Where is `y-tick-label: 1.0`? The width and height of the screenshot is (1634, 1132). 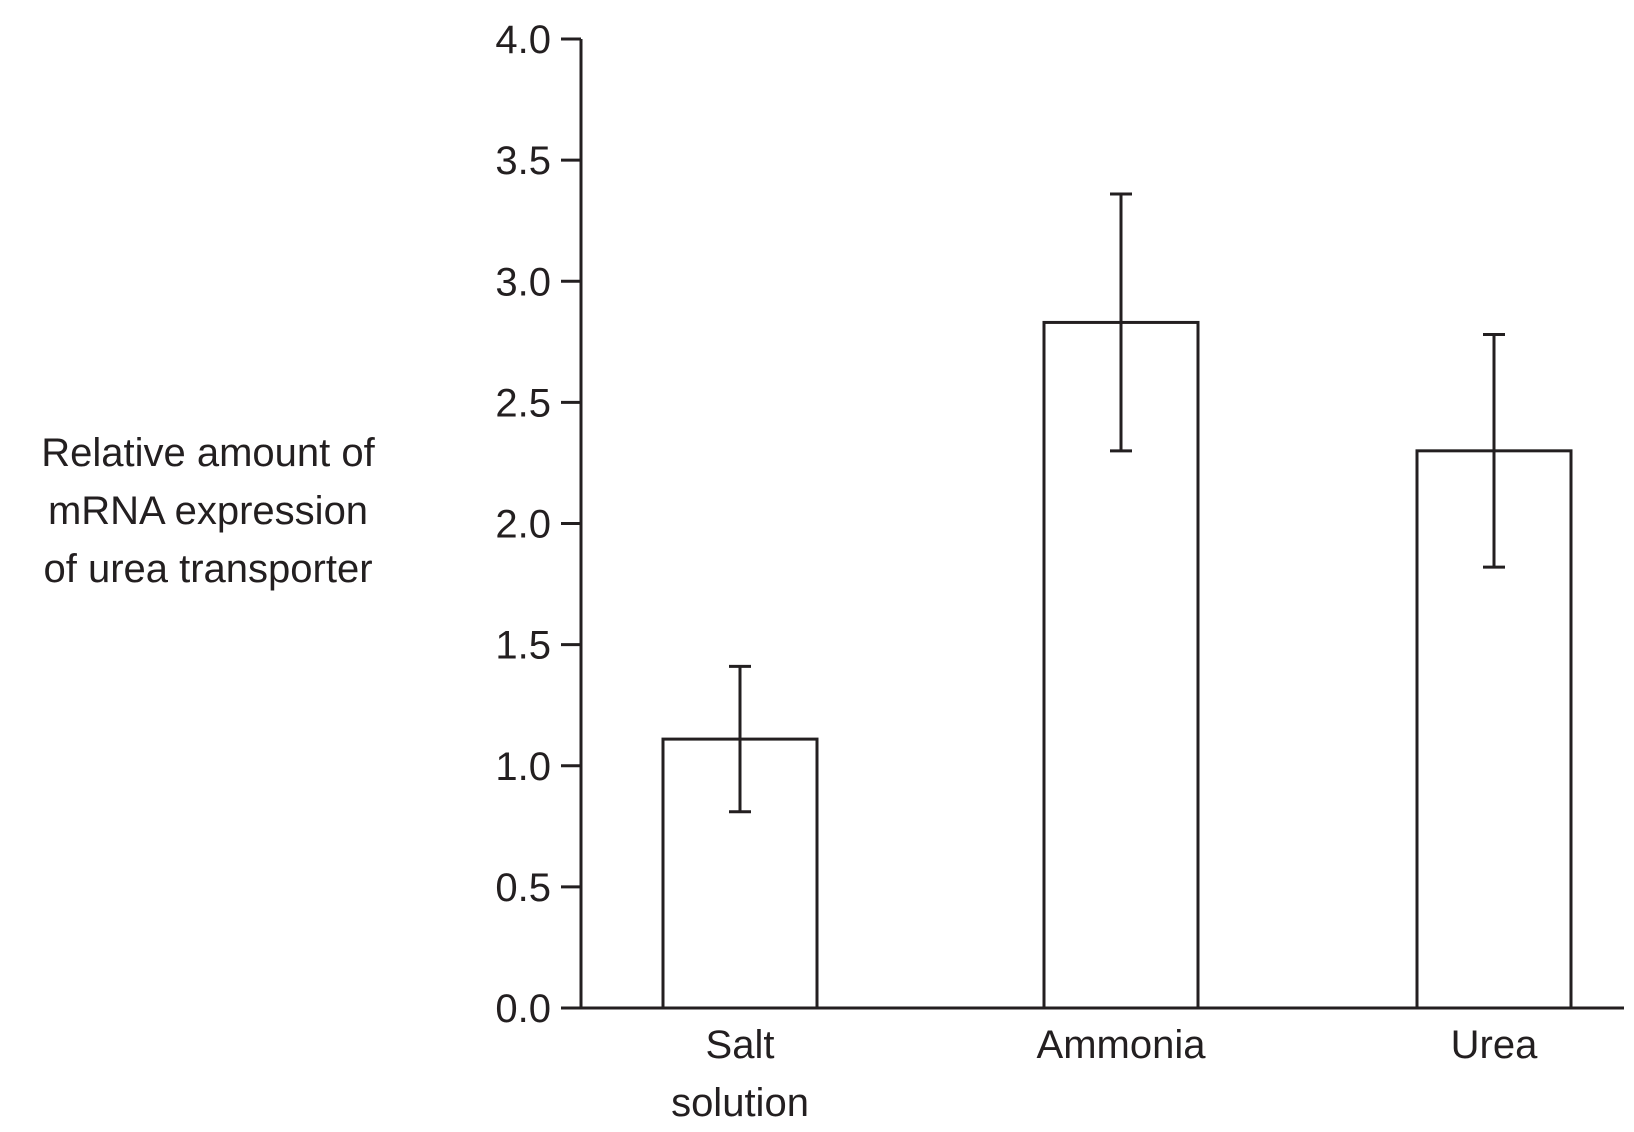 y-tick-label: 1.0 is located at coordinates (523, 767).